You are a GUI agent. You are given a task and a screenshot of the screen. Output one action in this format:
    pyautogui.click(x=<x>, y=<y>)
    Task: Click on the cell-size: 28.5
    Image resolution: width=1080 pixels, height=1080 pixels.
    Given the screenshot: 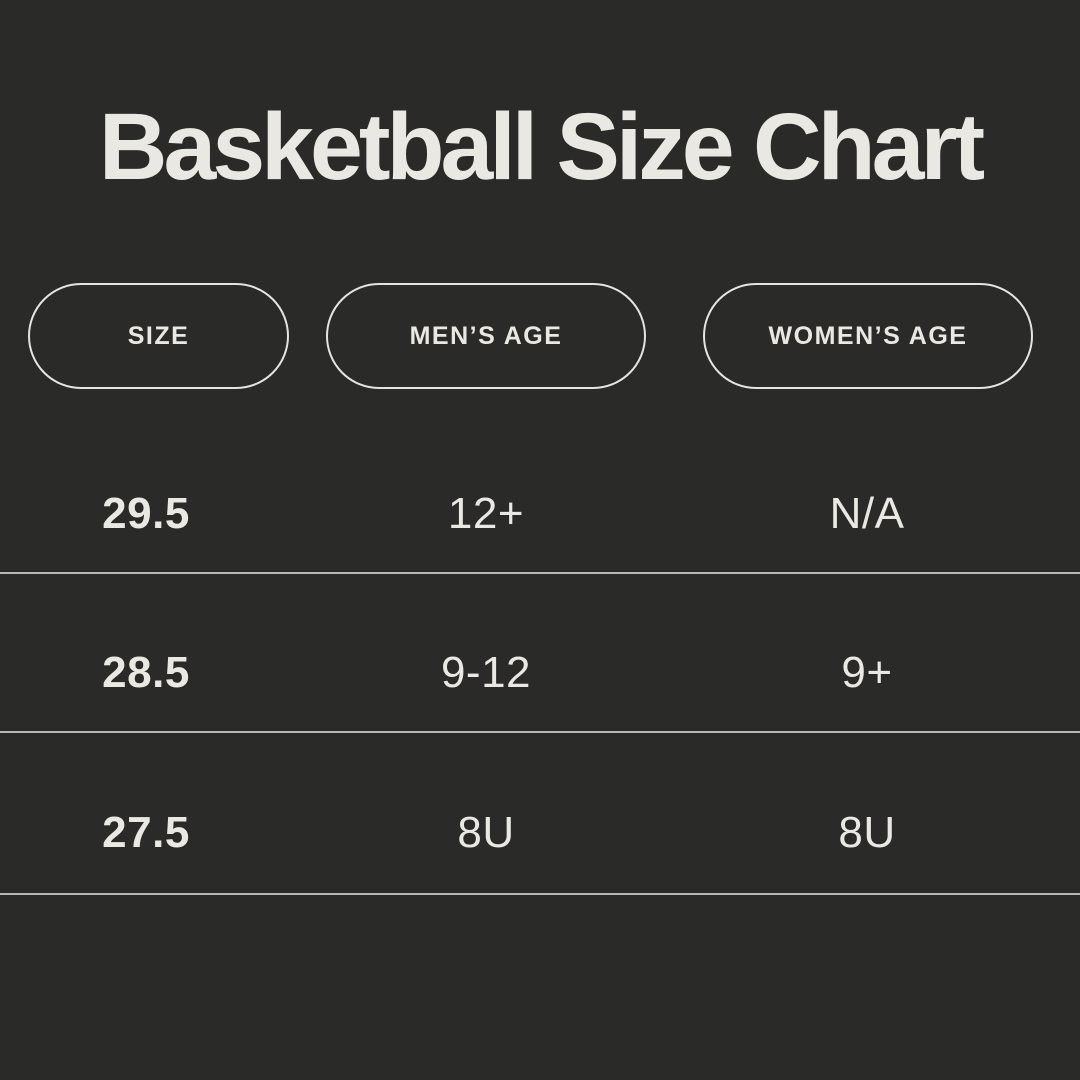 What is the action you would take?
    pyautogui.click(x=146, y=672)
    